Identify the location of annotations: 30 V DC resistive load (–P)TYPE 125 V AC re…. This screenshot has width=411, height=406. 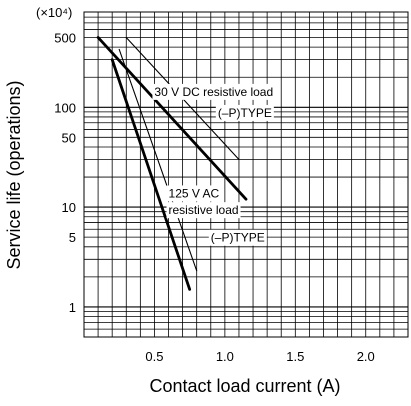
(214, 164).